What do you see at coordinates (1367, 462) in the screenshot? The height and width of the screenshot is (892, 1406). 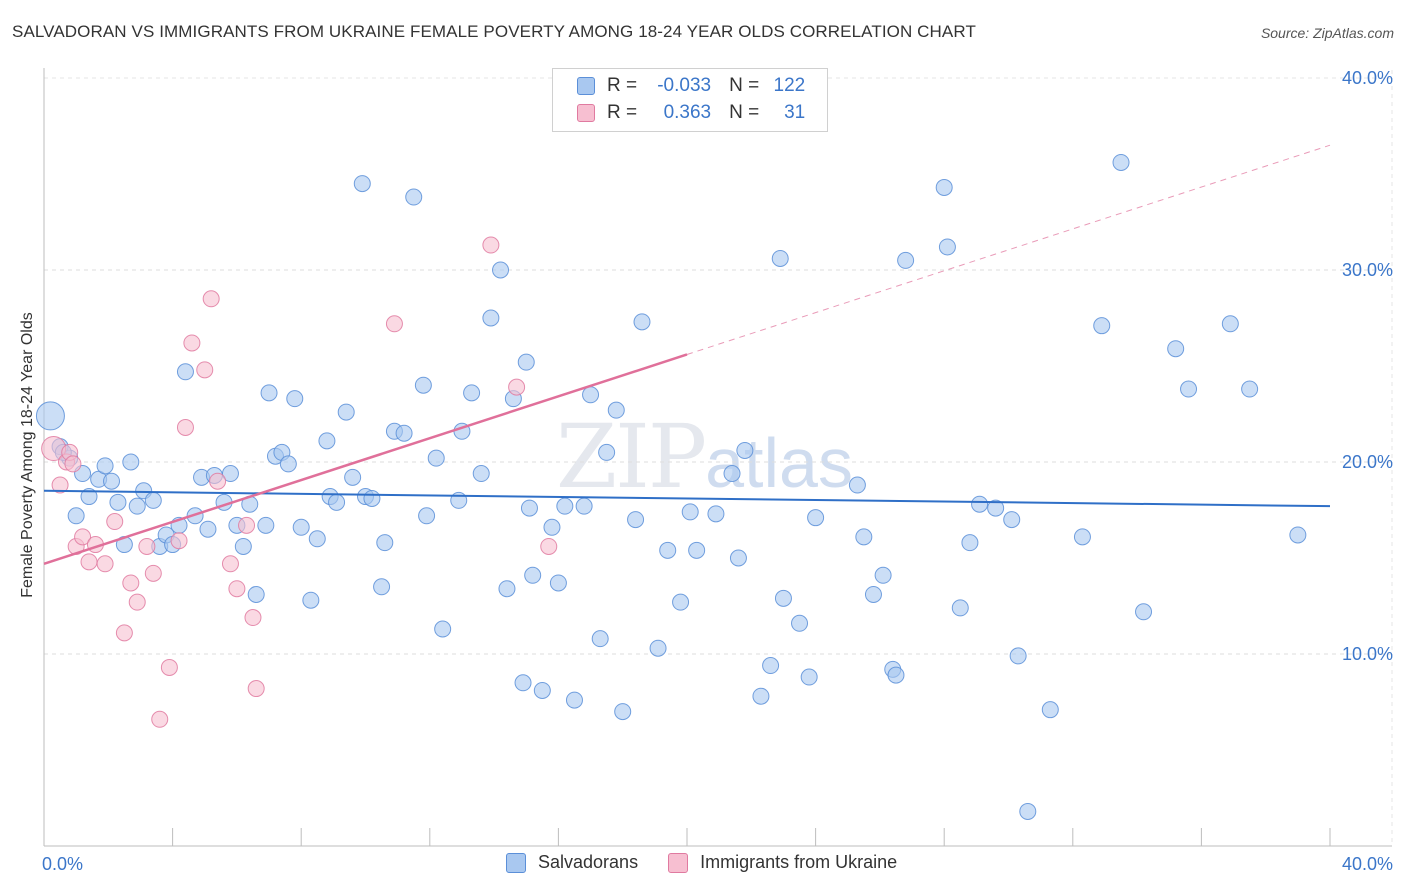 I see `y-tick-label: 20.0%` at bounding box center [1367, 462].